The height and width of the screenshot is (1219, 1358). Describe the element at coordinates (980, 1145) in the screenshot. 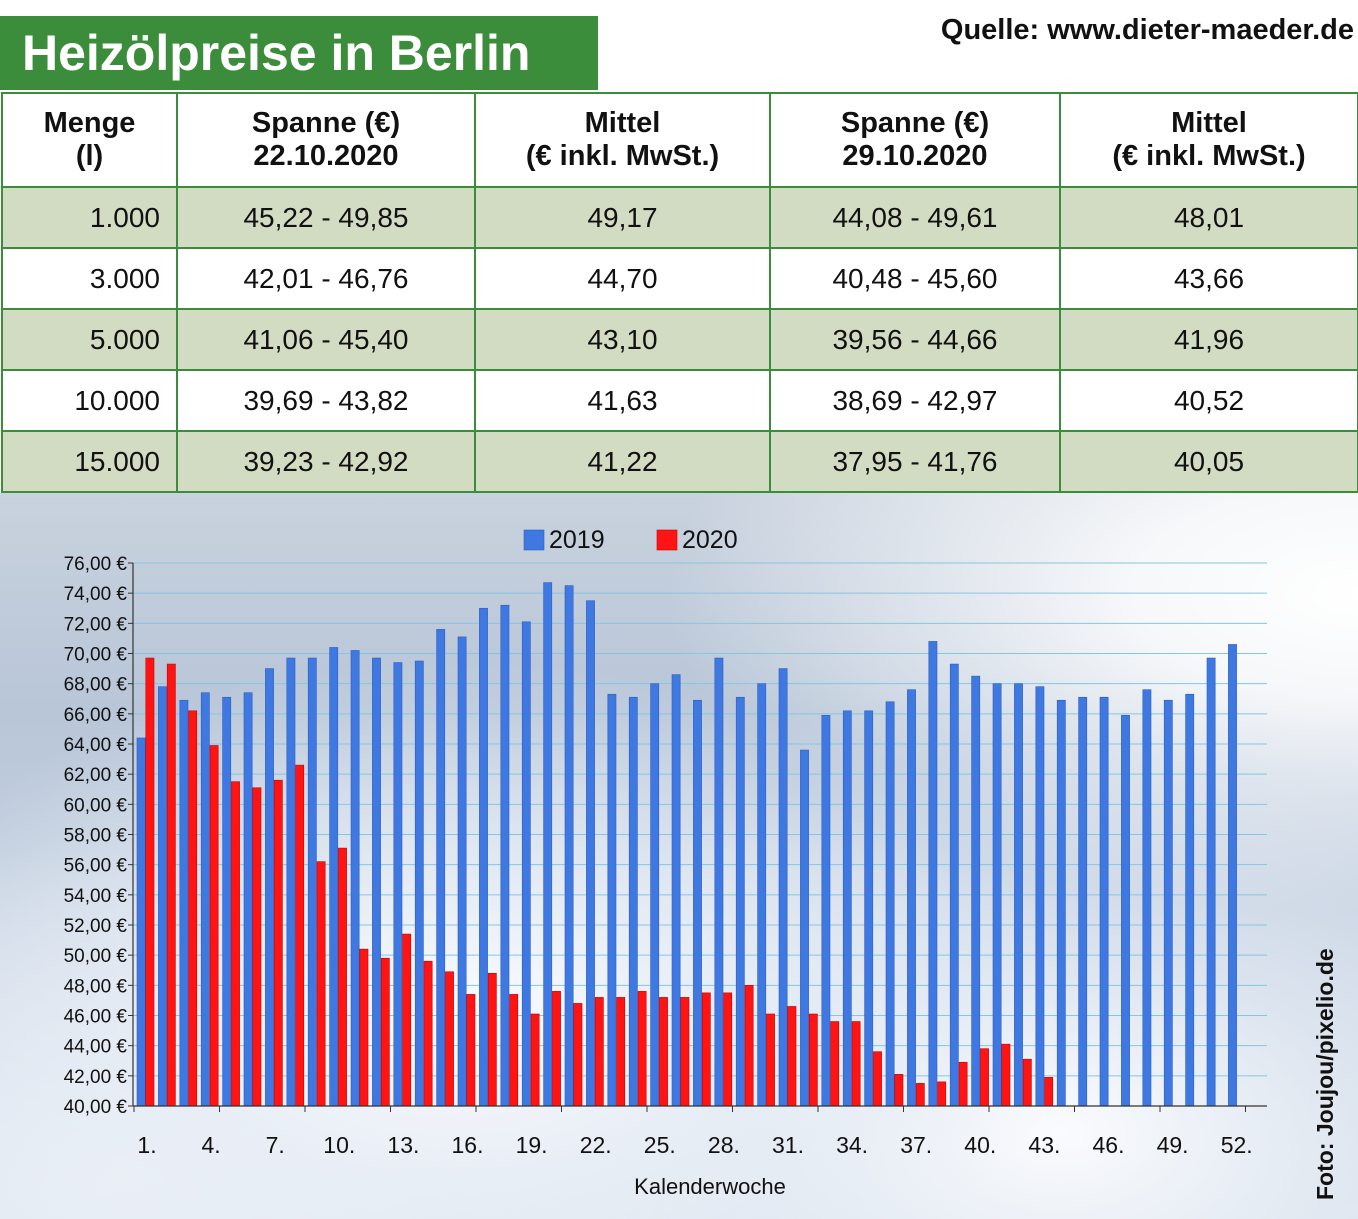

I see `x-tick-label: 40.` at that location.